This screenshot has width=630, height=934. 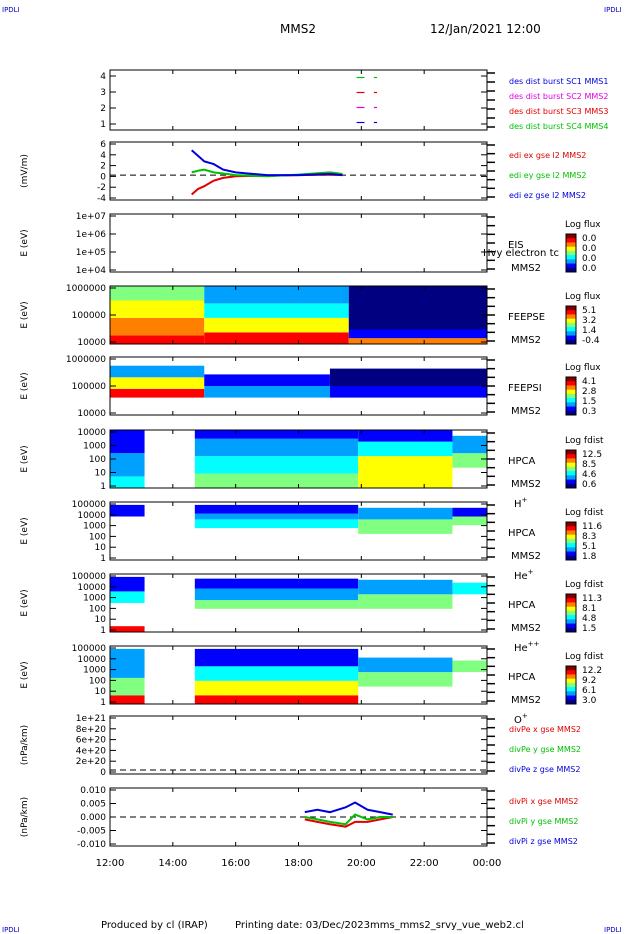 I want to click on y-tick-label: 1e+04, so click(x=91, y=271).